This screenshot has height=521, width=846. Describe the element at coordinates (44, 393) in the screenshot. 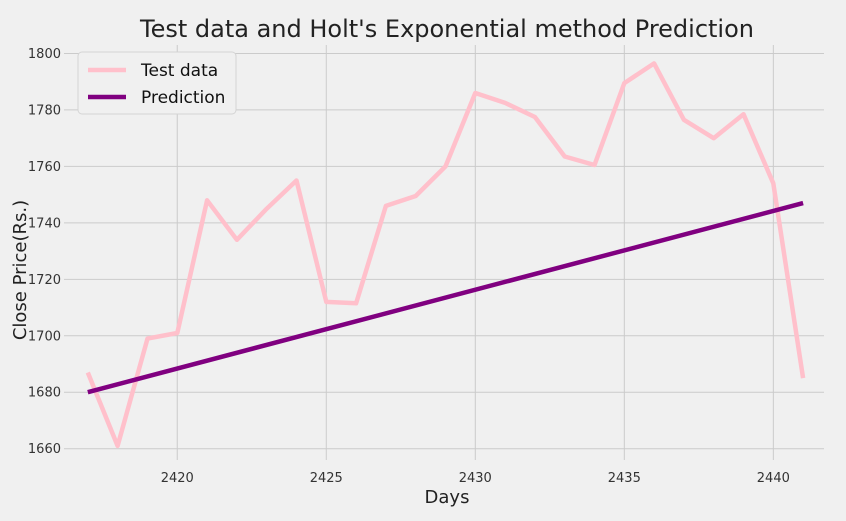

I see `y-tick-label: 1680` at that location.